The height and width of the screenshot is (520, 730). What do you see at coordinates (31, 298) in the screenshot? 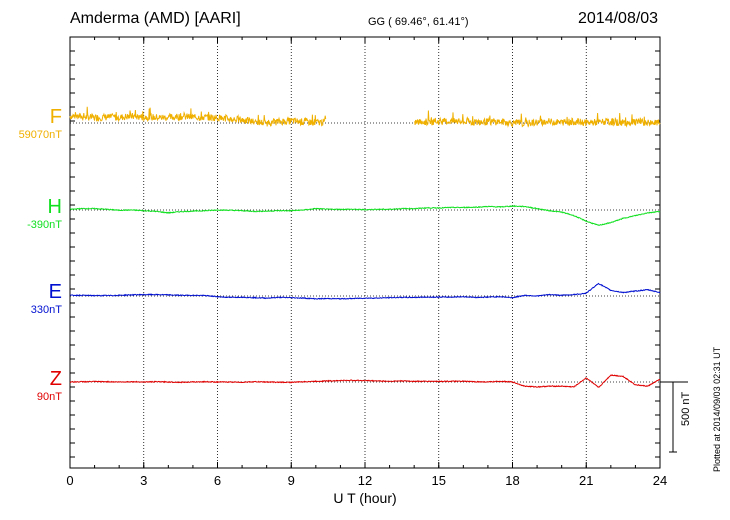
I see `channel-label-e: E 330nT` at bounding box center [31, 298].